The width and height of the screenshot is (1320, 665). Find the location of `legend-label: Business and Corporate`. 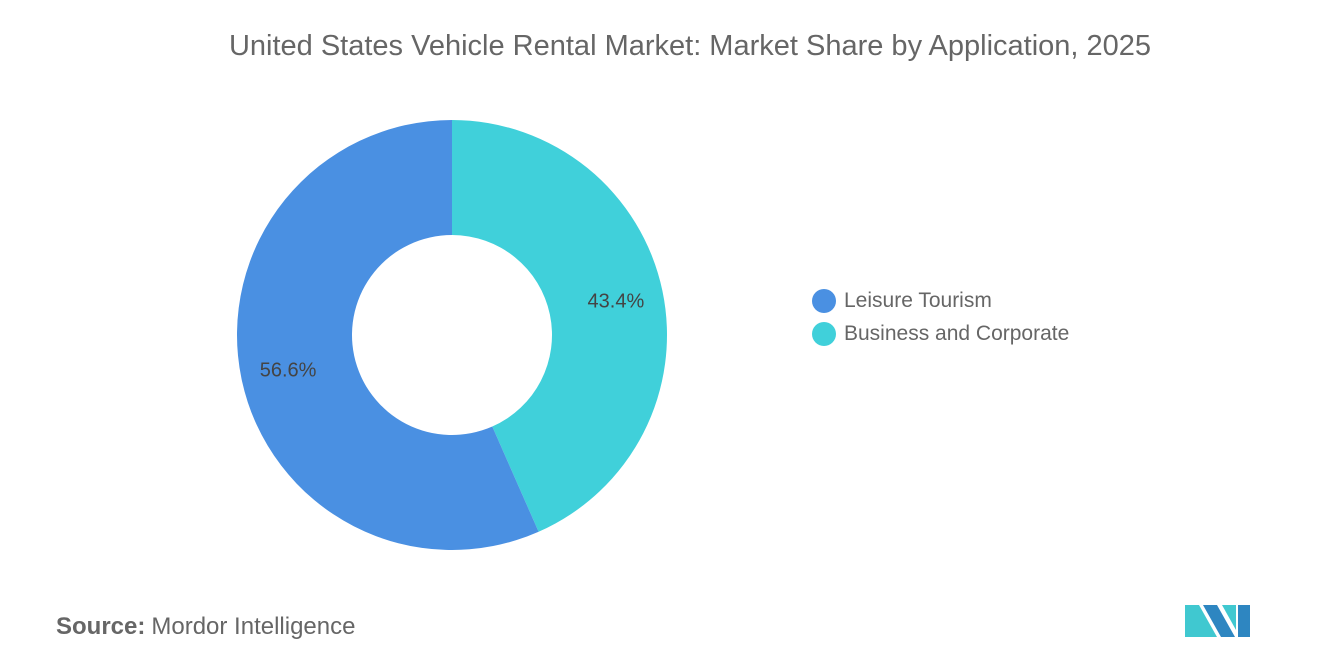

legend-label: Business and Corporate is located at coordinates (957, 333).